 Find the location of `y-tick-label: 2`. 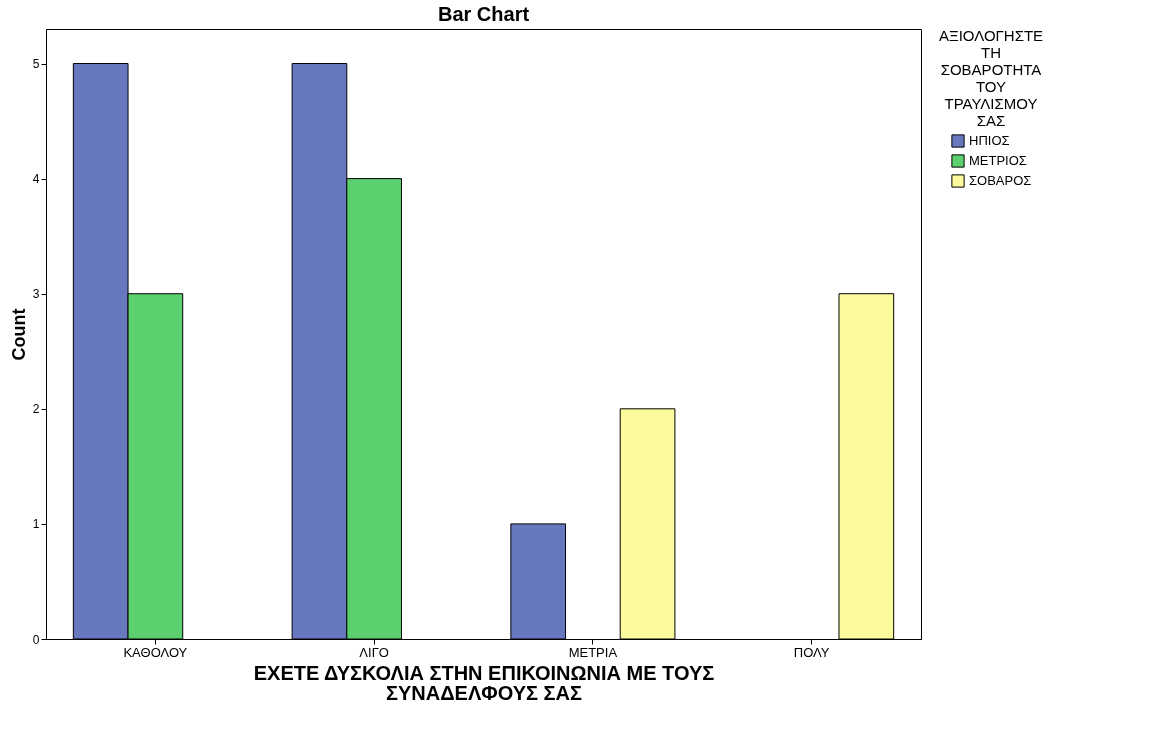

y-tick-label: 2 is located at coordinates (36, 409).